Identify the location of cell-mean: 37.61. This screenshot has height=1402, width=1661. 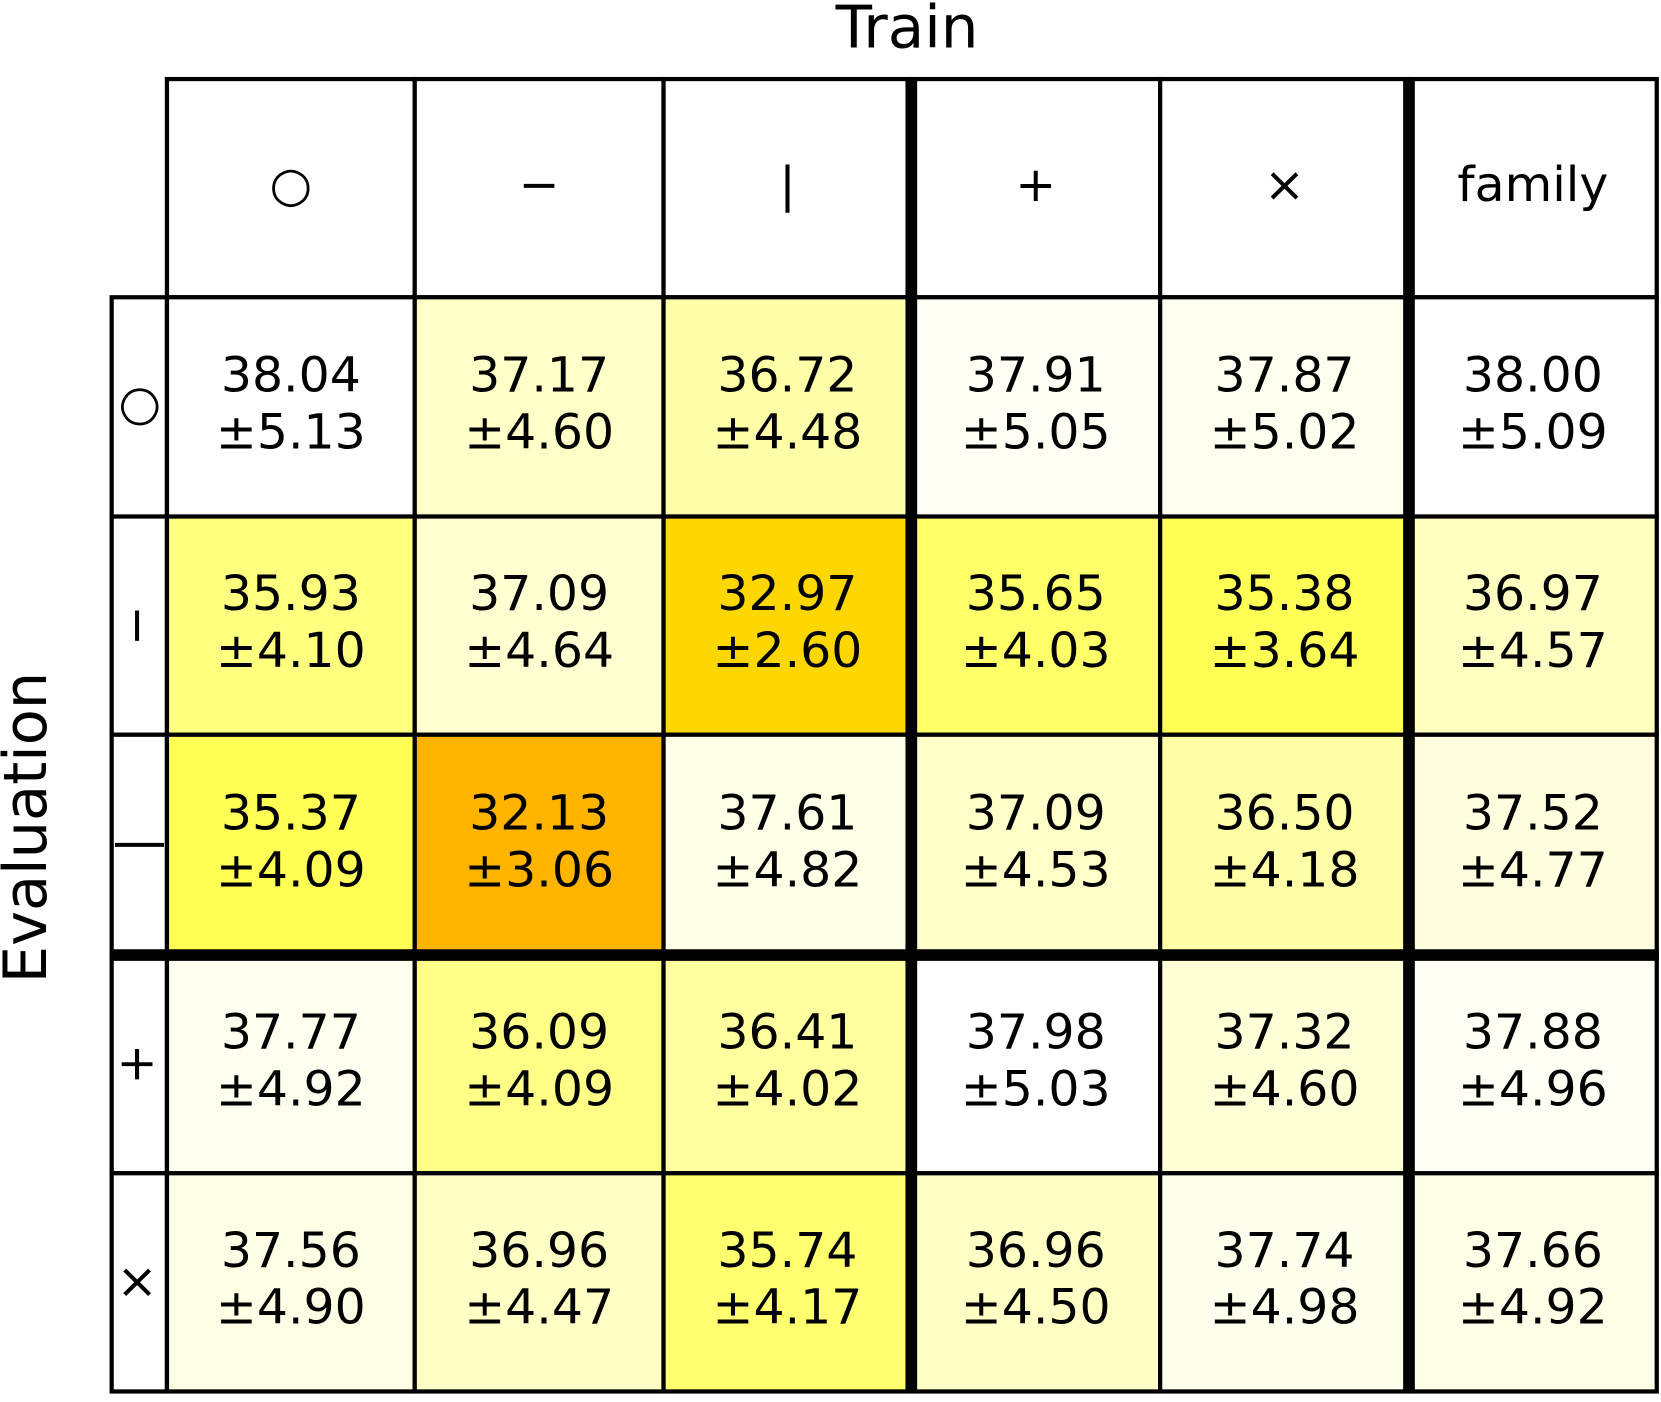
(787, 814).